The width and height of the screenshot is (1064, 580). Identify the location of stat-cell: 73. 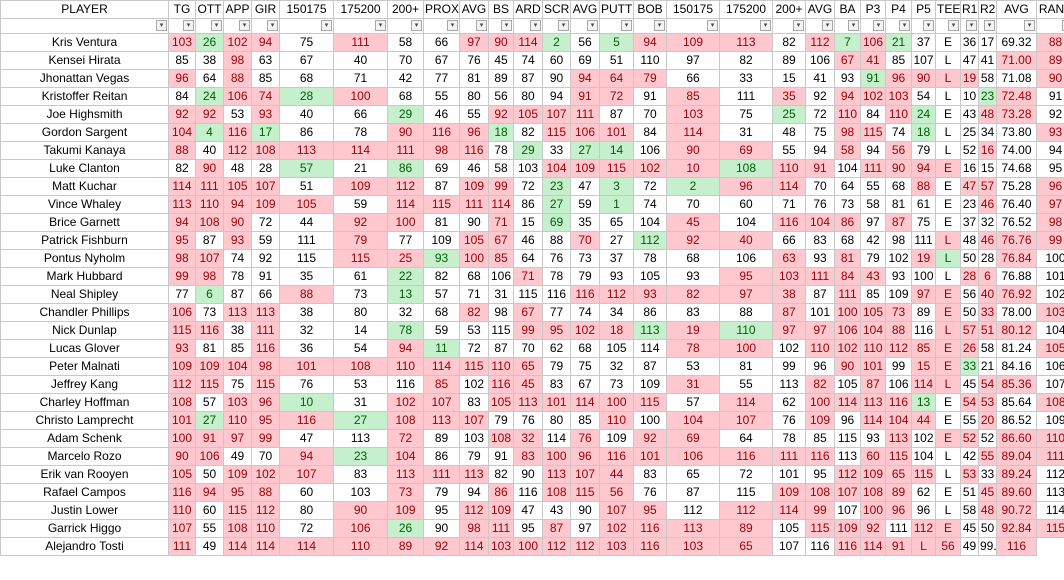
(405, 492).